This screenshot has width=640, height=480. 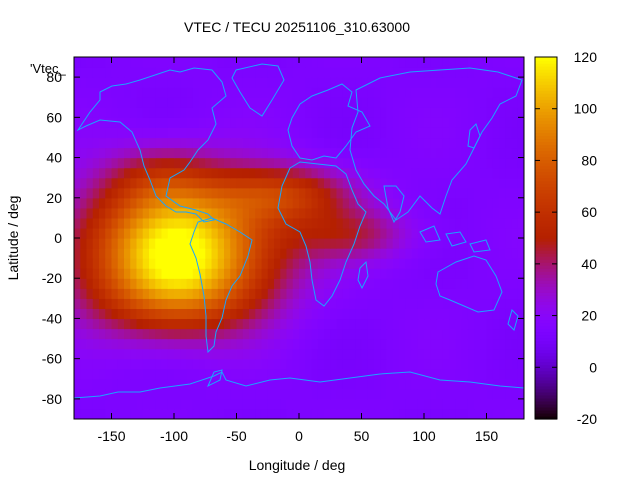 I want to click on y-tick-label: -60, so click(x=52, y=359).